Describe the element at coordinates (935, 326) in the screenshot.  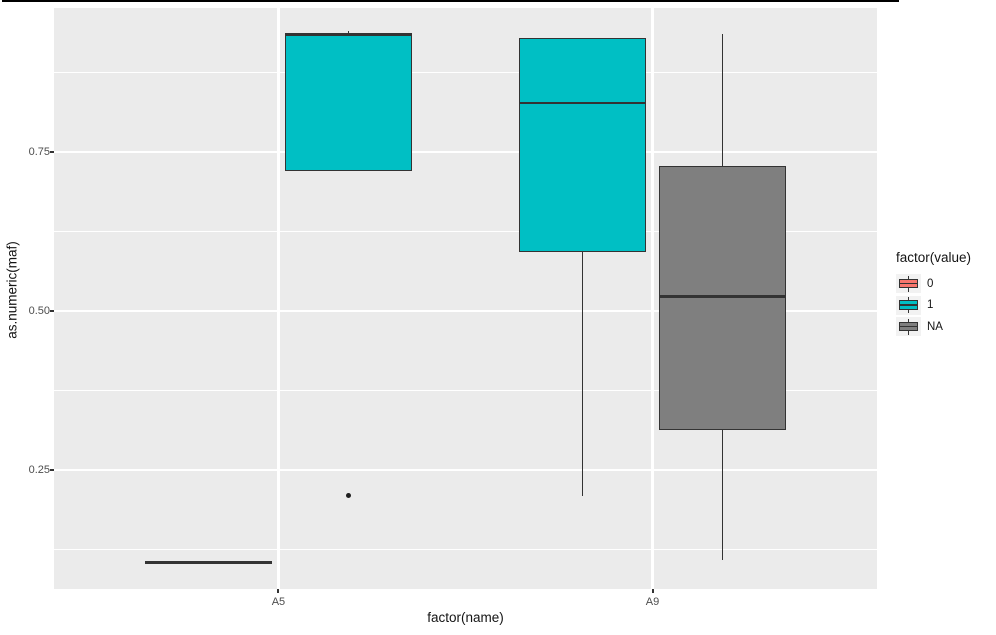
I see `legend-entry-label: NA` at that location.